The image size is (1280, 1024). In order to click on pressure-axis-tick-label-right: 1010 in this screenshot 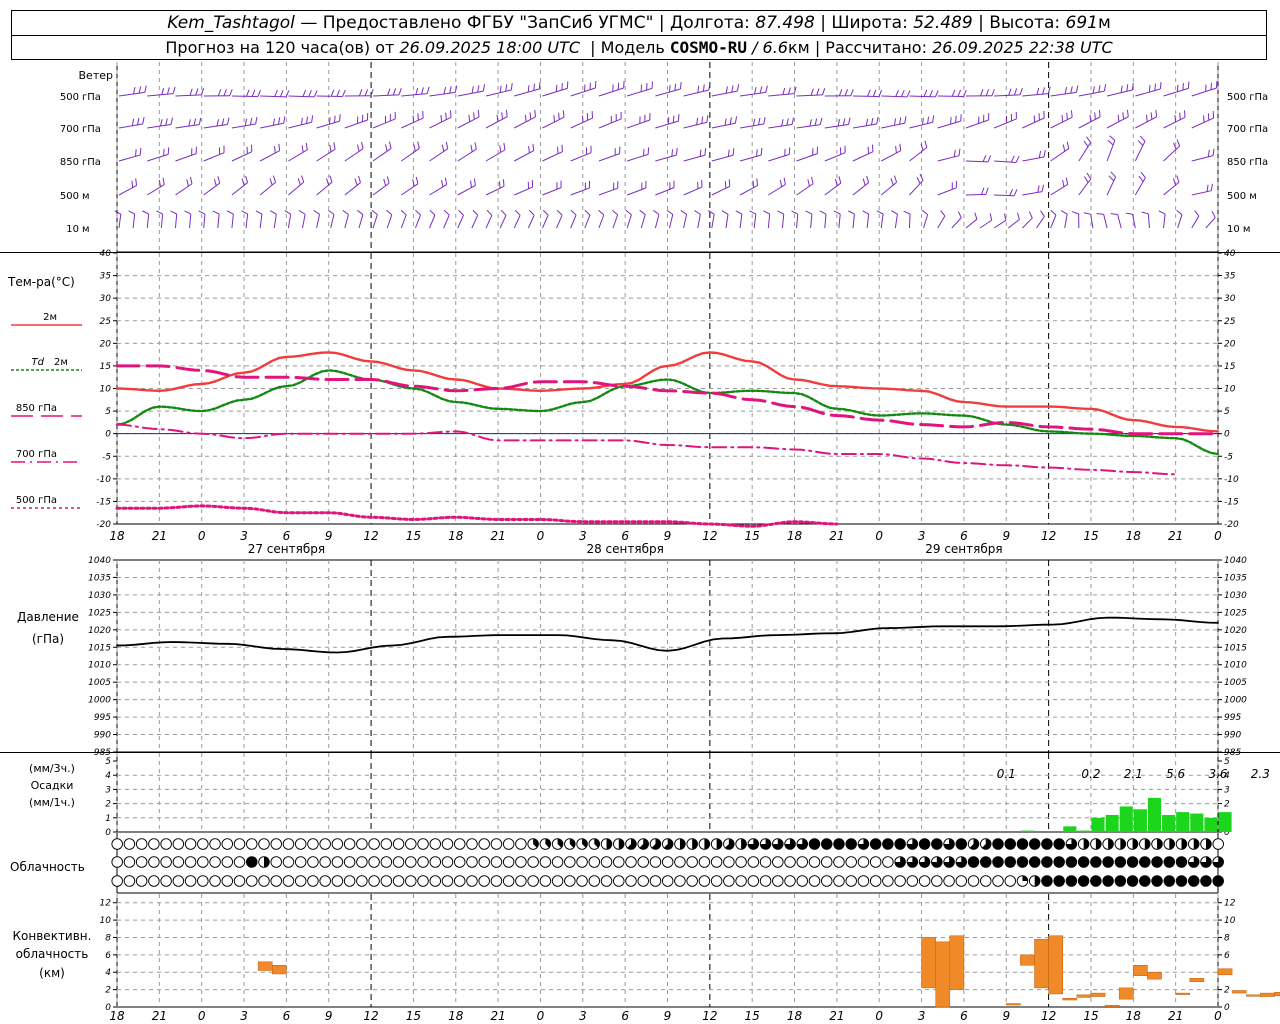, I will do `click(1235, 666)`.